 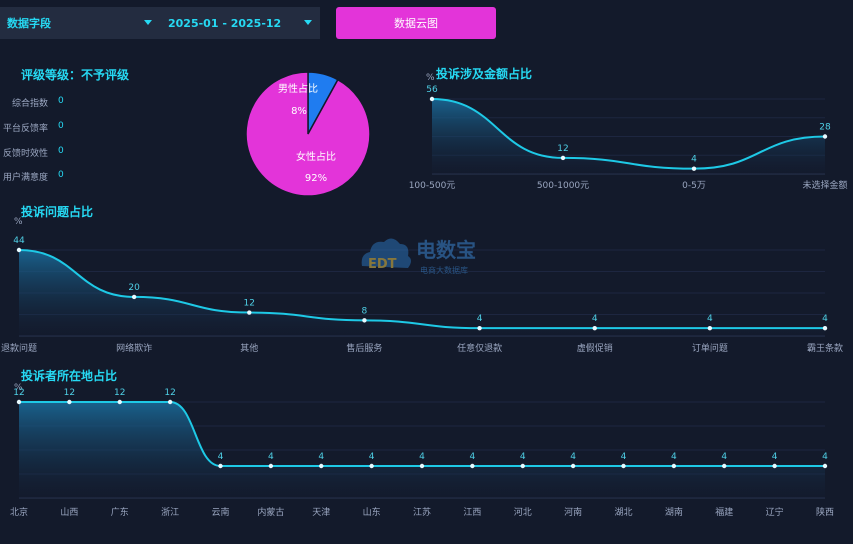 What do you see at coordinates (623, 512) in the screenshot?
I see `x-tick-label: 湖北` at bounding box center [623, 512].